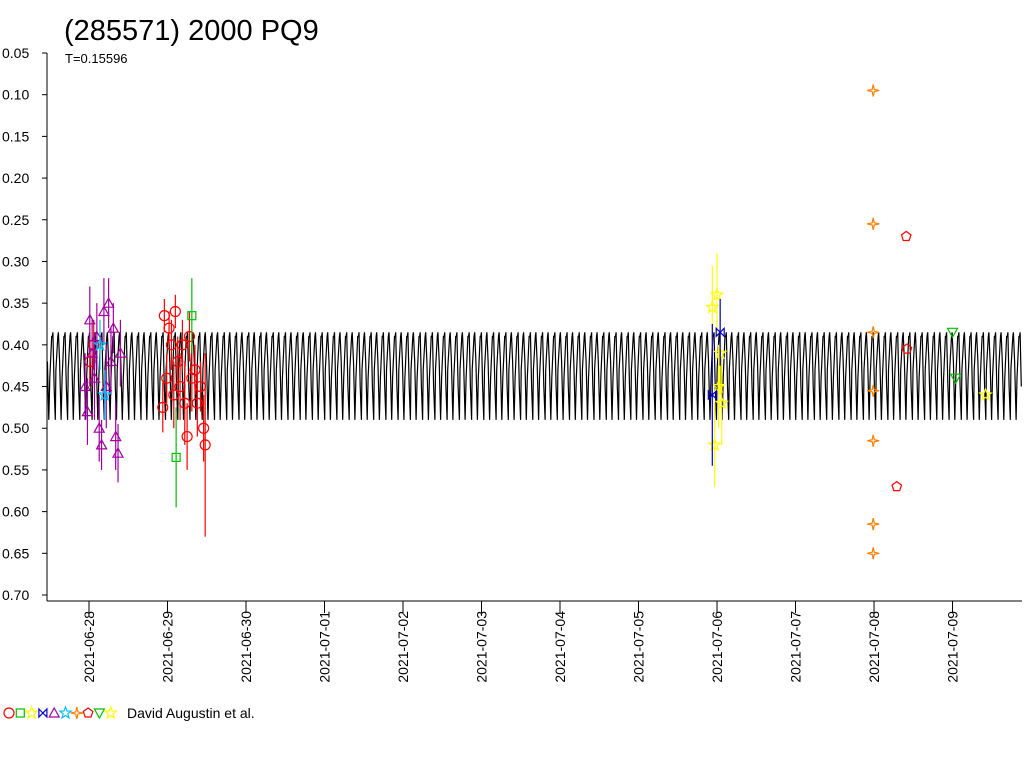 The width and height of the screenshot is (1024, 768). I want to click on y-tick-label: 0.40, so click(15, 345).